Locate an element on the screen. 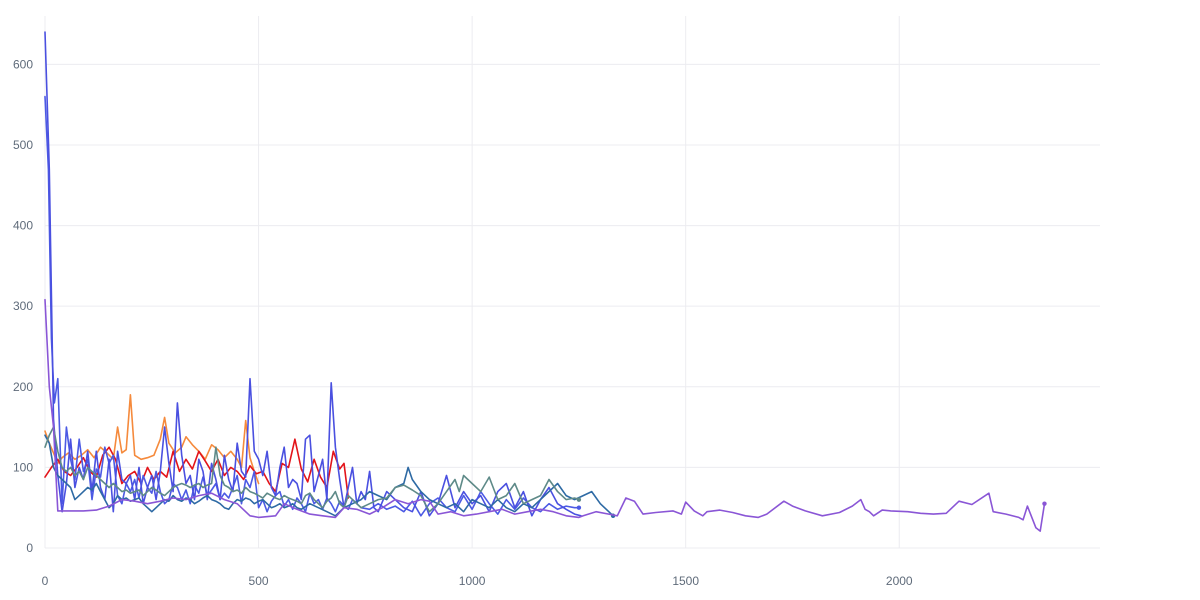 This screenshot has width=1200, height=600. y-tick-label: 400 is located at coordinates (23, 226).